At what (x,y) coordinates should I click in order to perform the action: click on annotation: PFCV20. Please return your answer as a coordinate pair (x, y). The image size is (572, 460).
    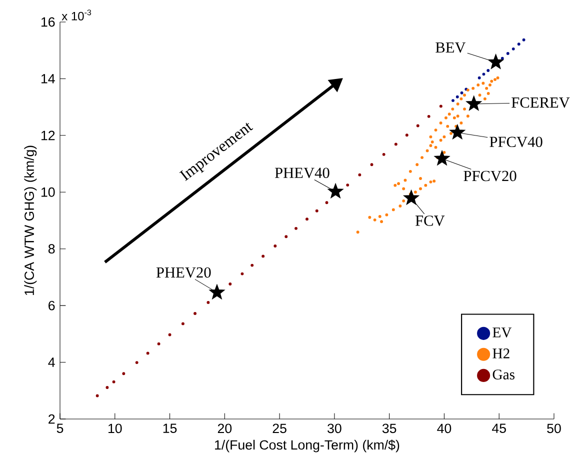
    Looking at the image, I should click on (490, 176).